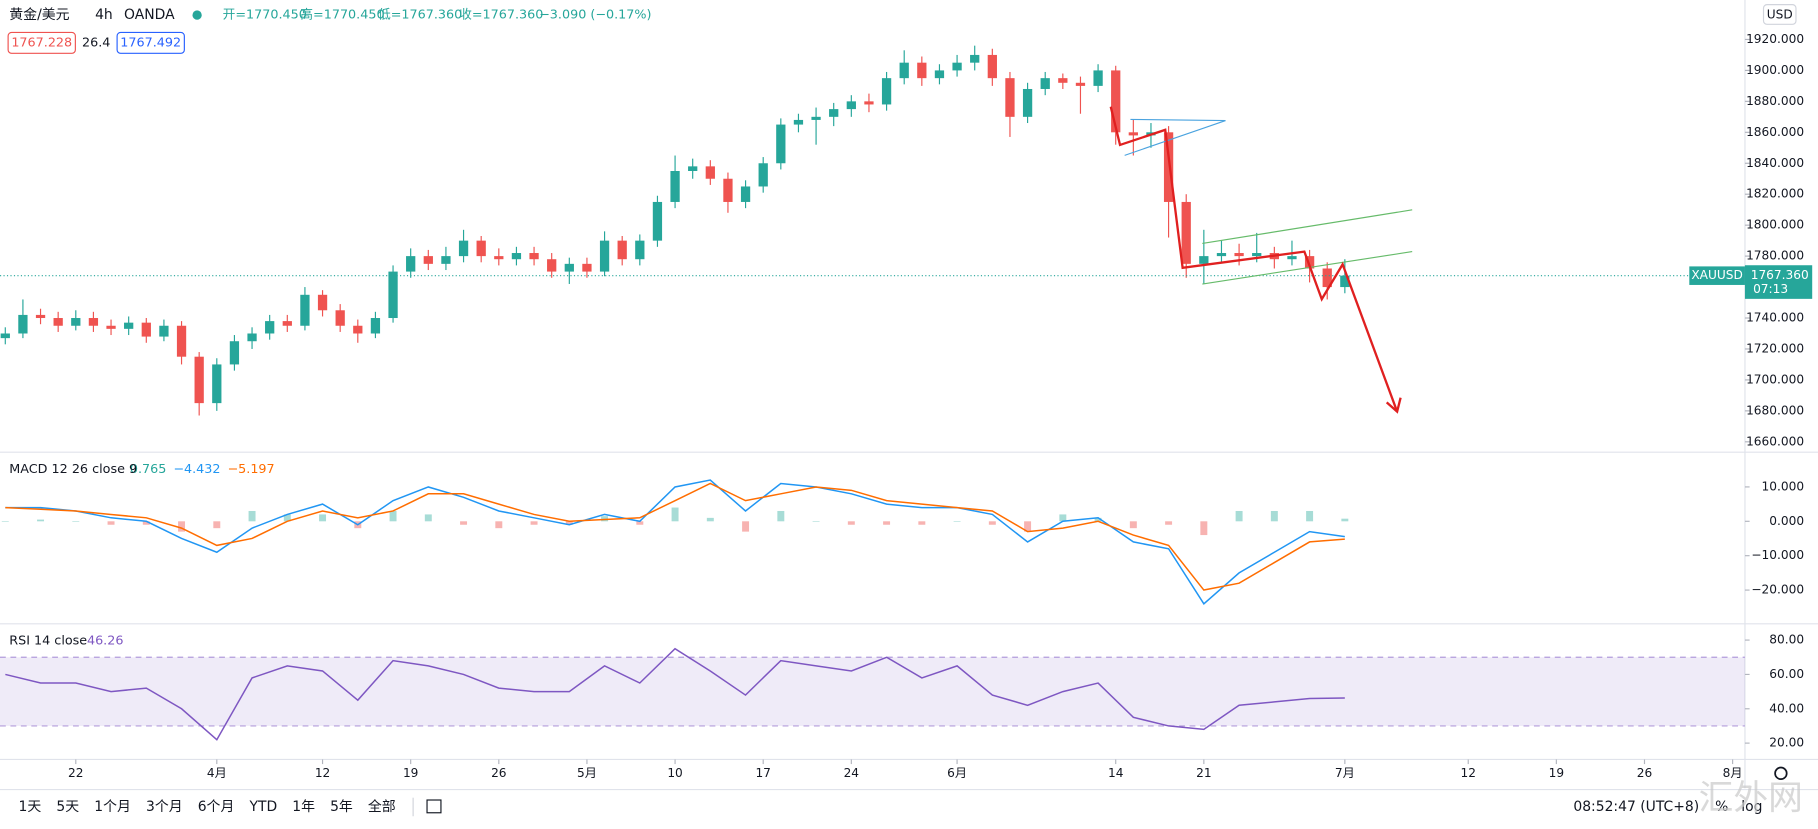  Describe the element at coordinates (197, 15) in the screenshot. I see `status-dot` at that location.